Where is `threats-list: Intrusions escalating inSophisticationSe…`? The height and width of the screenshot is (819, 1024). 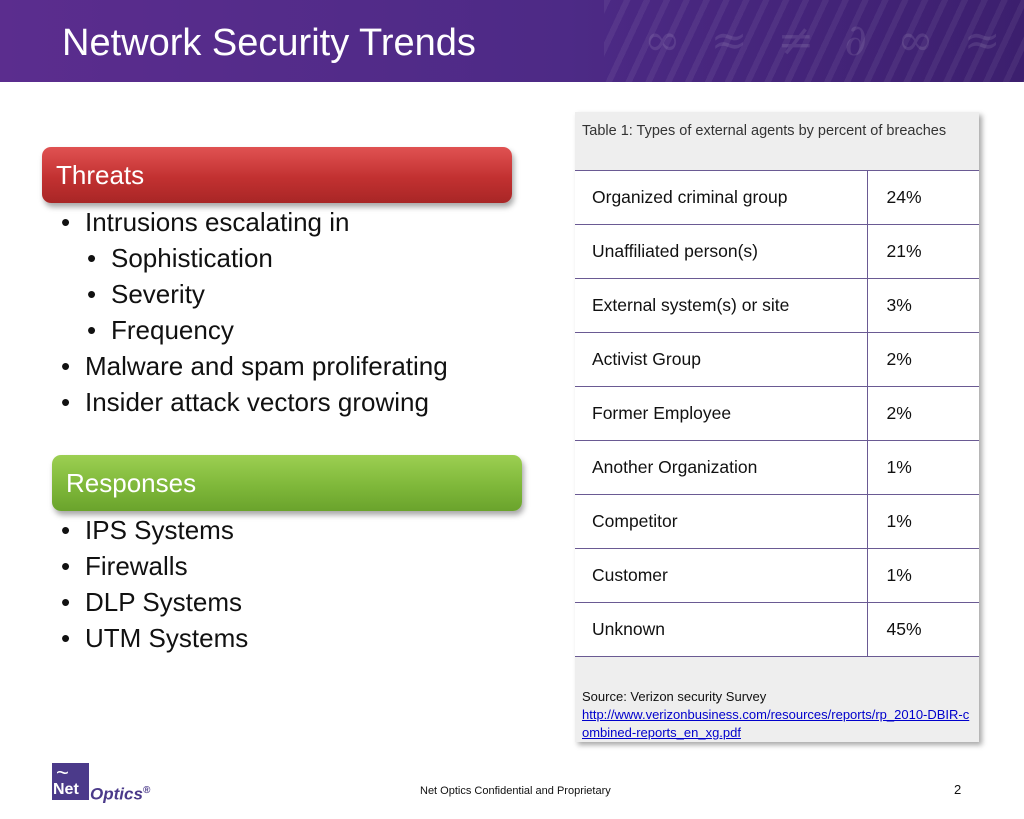 threats-list: Intrusions escalating inSophisticationSe… is located at coordinates (252, 312).